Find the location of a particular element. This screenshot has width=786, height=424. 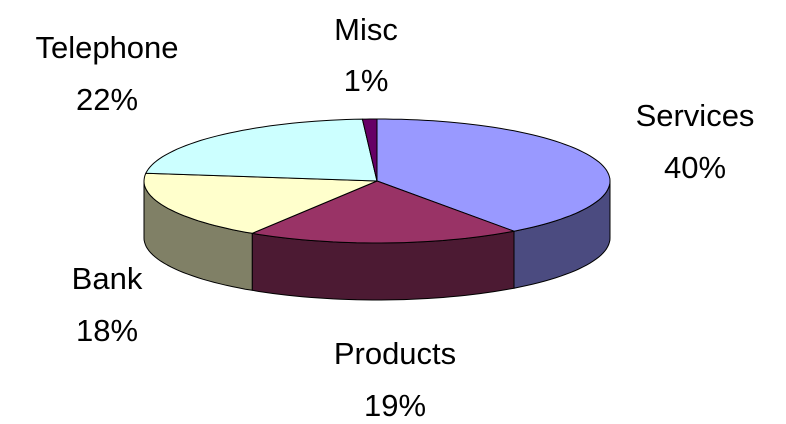

slice-percent-label: 40% is located at coordinates (695, 167).